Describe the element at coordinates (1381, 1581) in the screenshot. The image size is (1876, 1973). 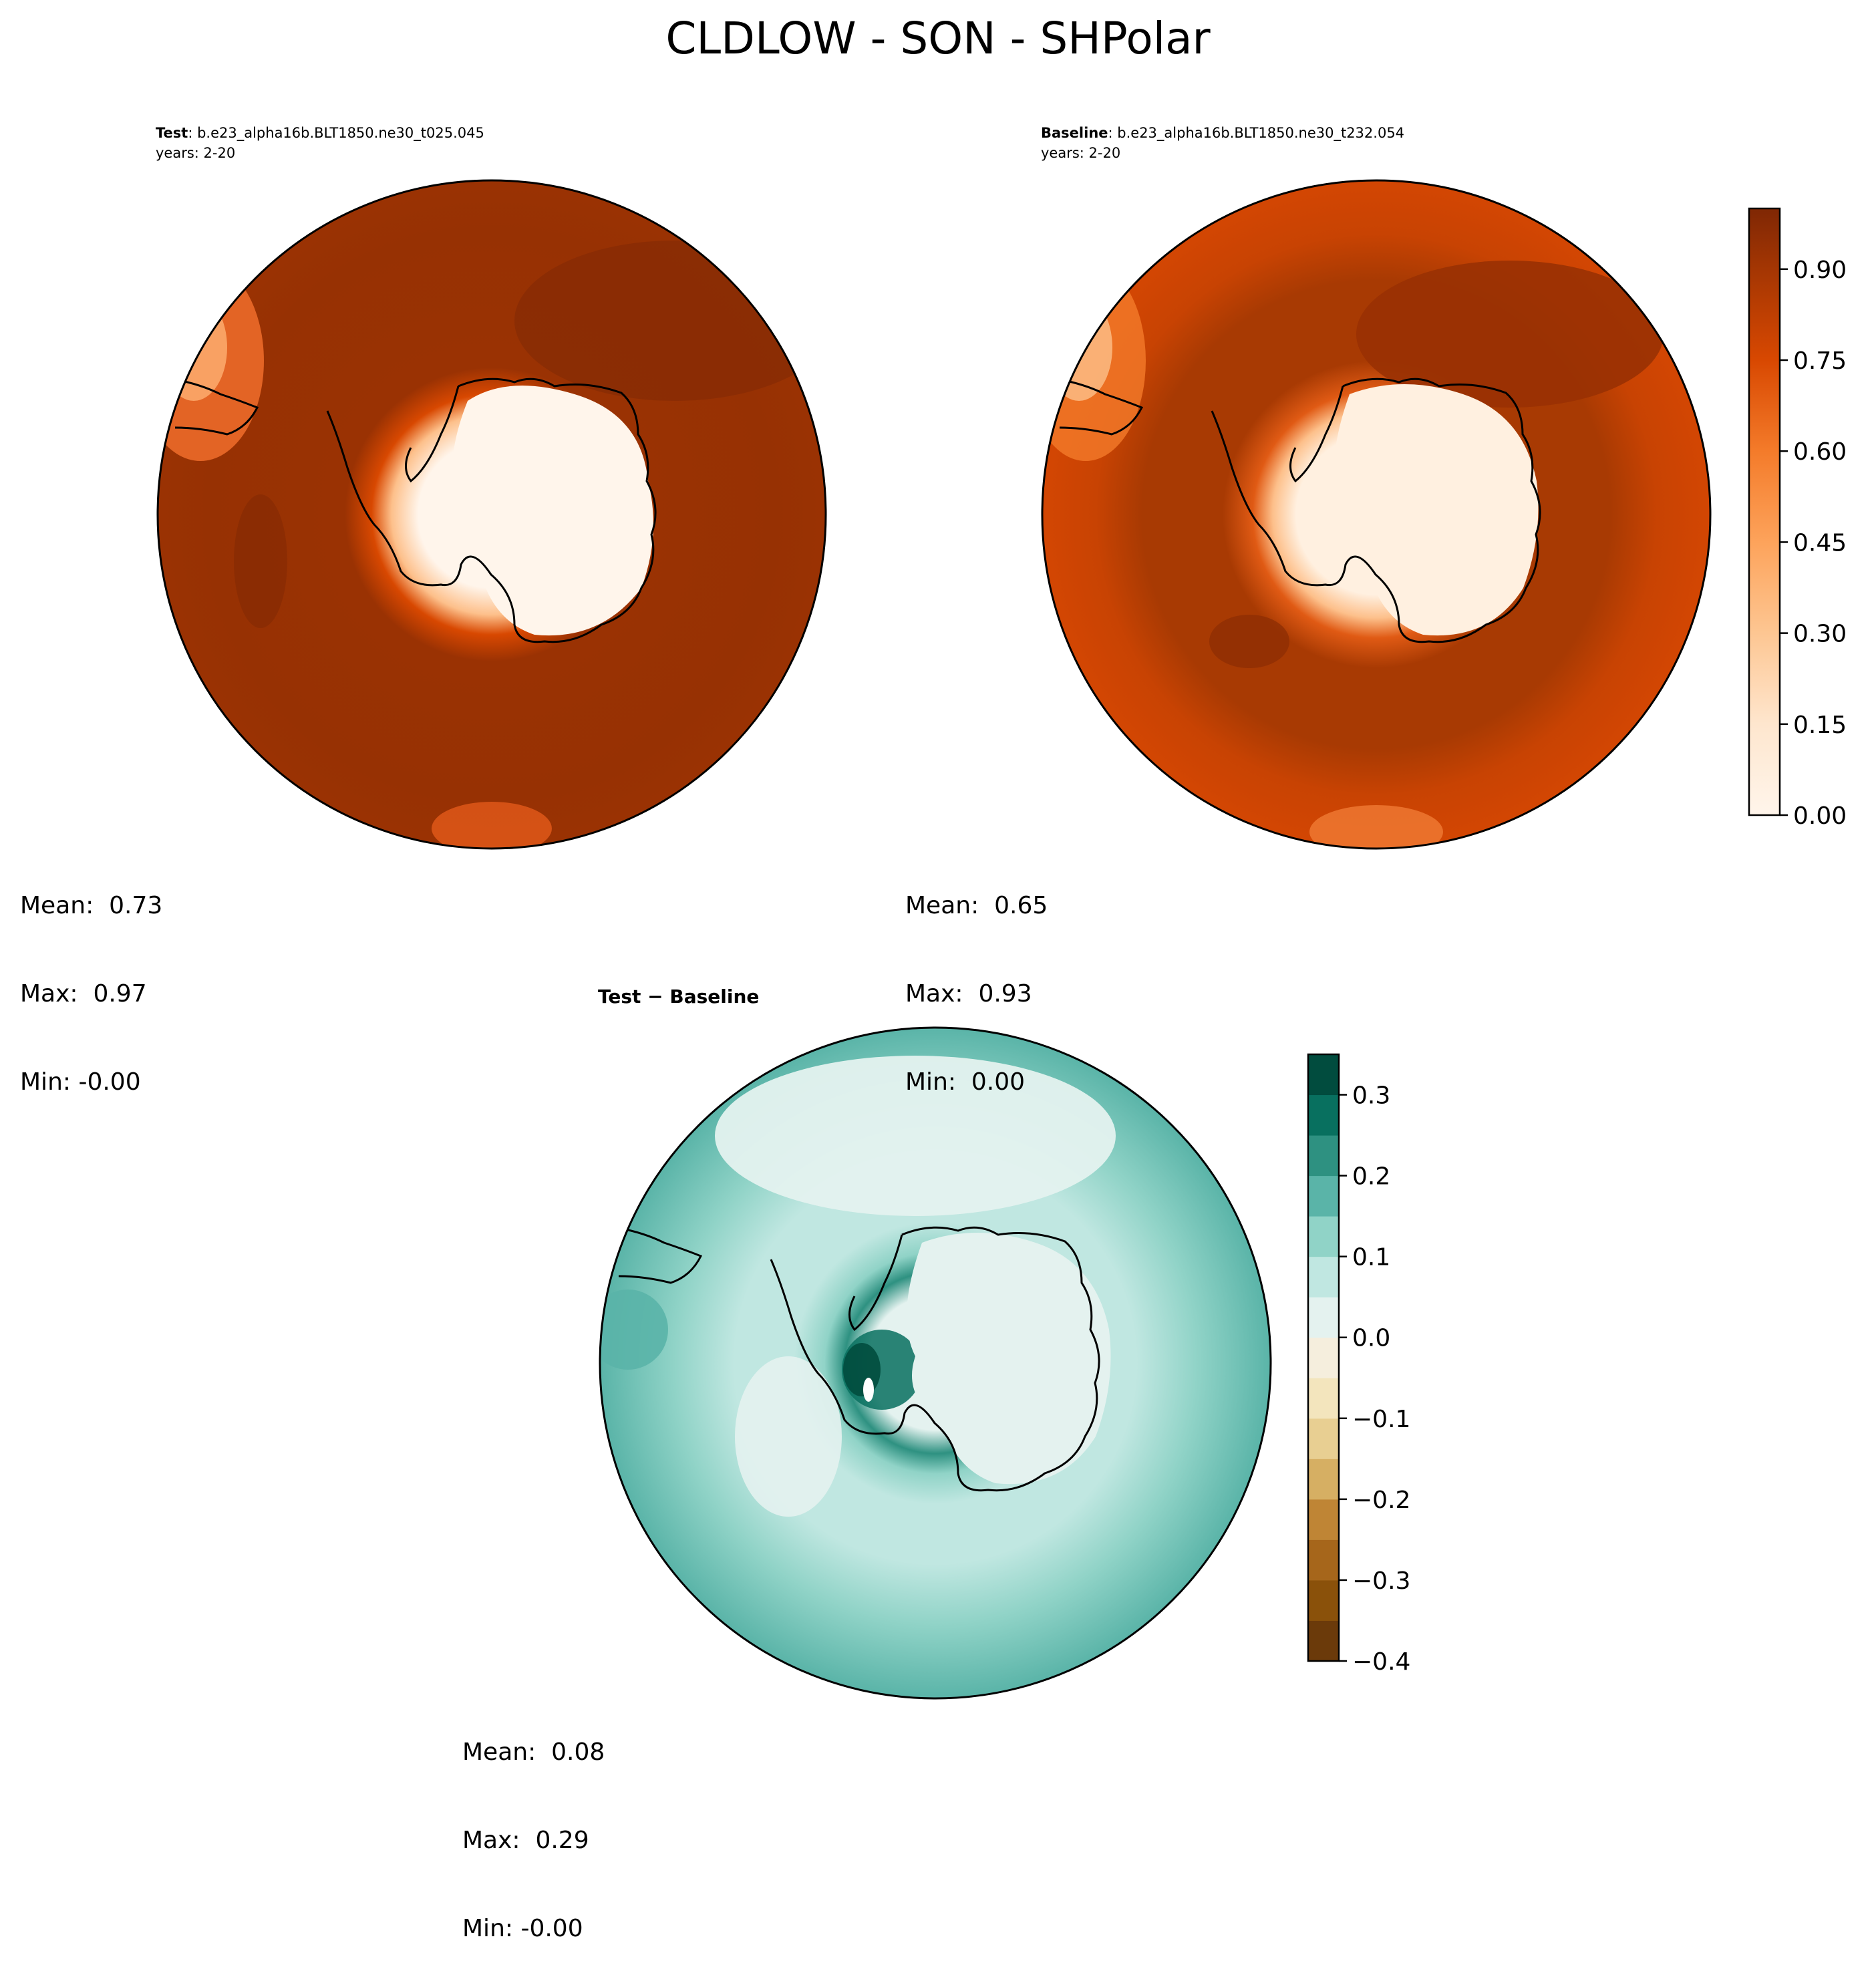
I see `colorbar-difference-tick-label: −0.3` at that location.